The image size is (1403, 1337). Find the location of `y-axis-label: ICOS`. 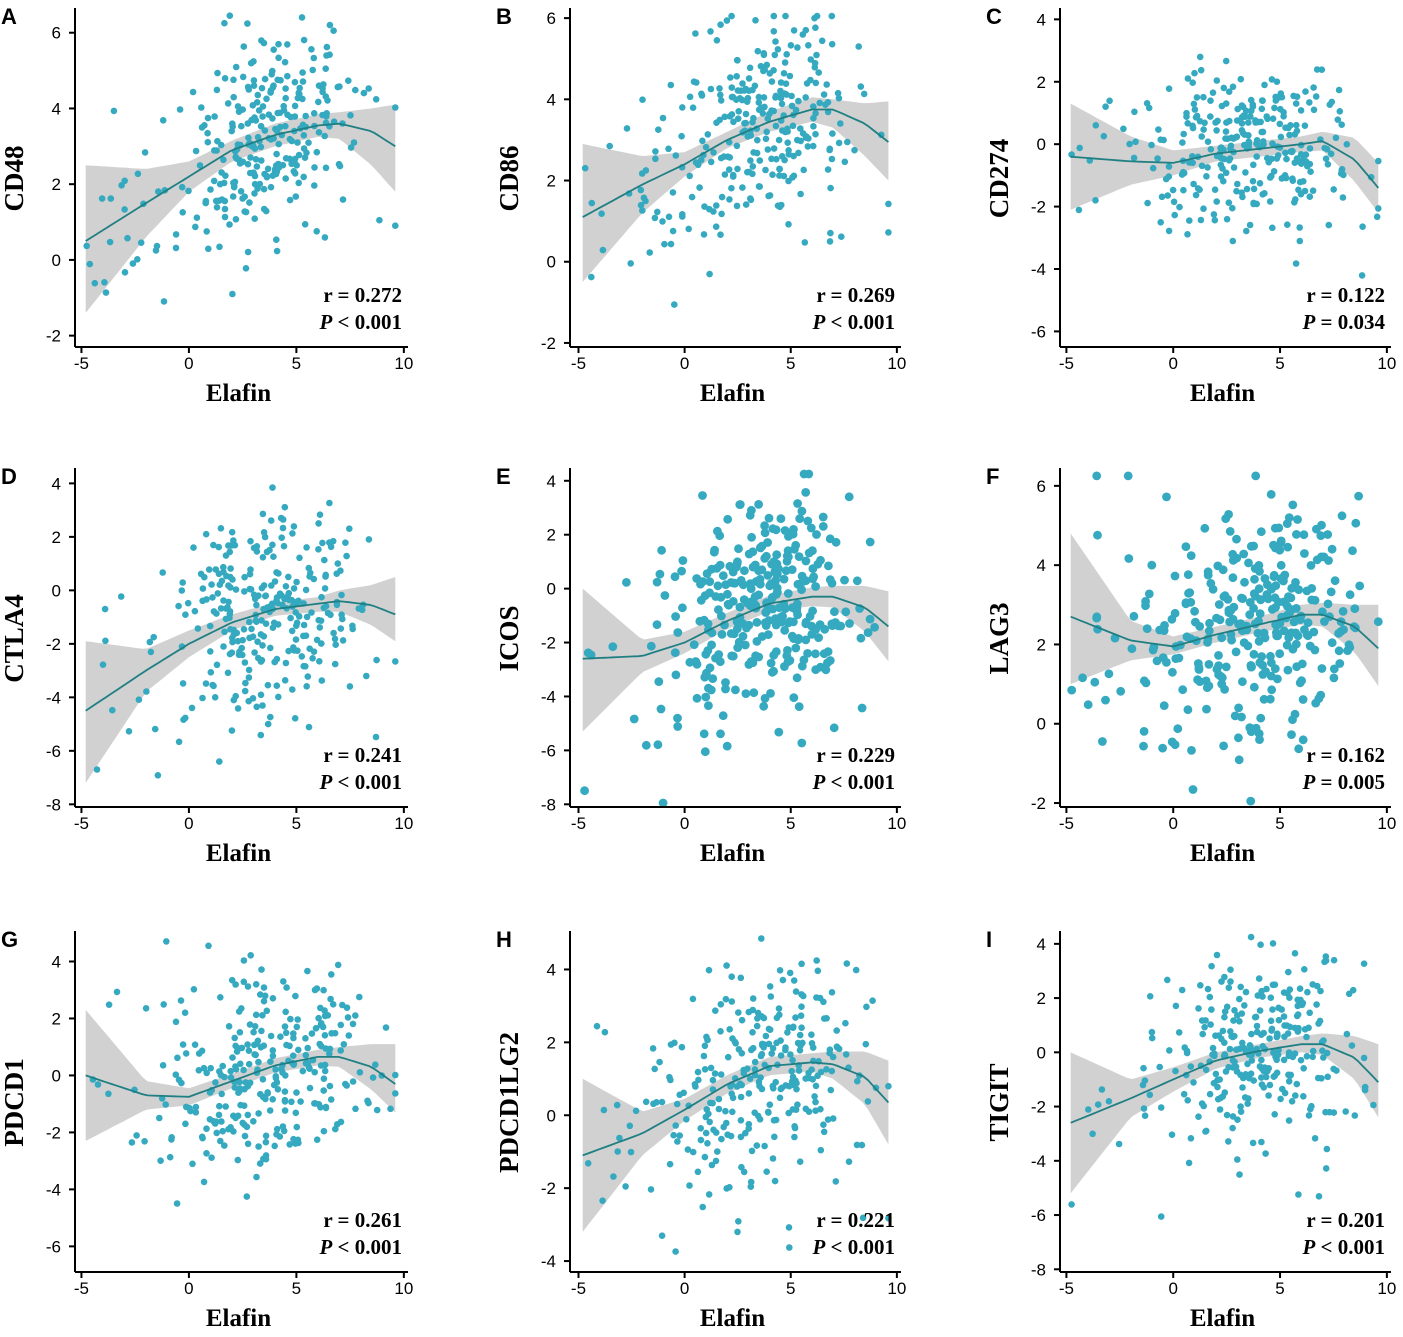

y-axis-label: ICOS is located at coordinates (509, 638).